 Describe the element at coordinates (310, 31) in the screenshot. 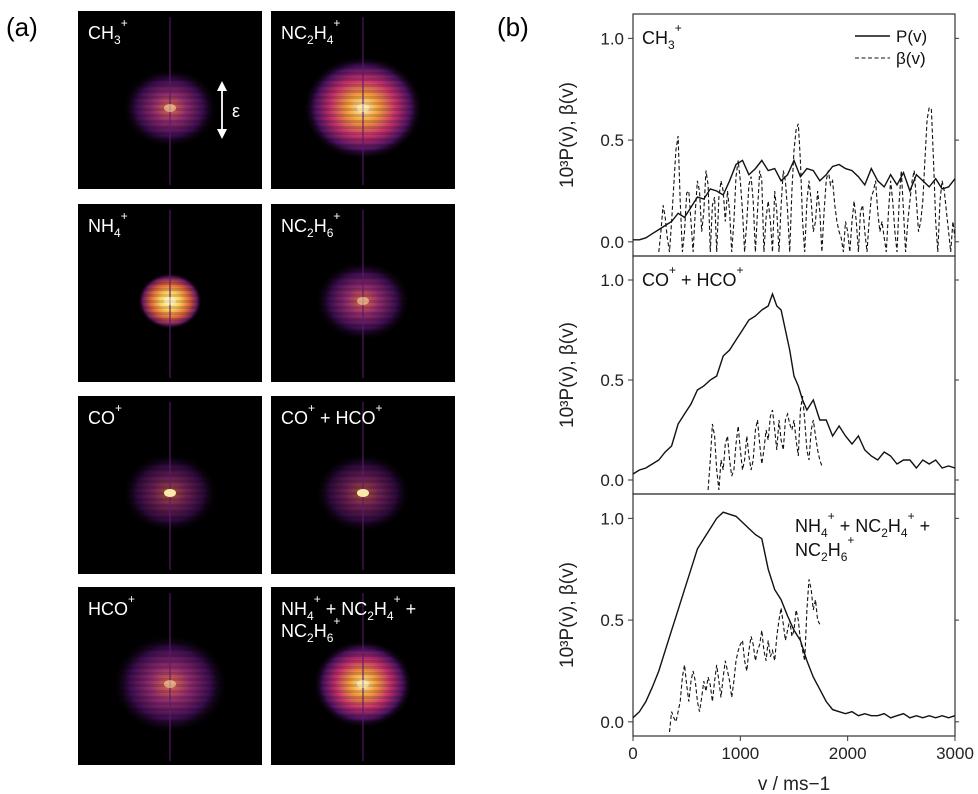

I see `image-label: NC2H4+` at that location.